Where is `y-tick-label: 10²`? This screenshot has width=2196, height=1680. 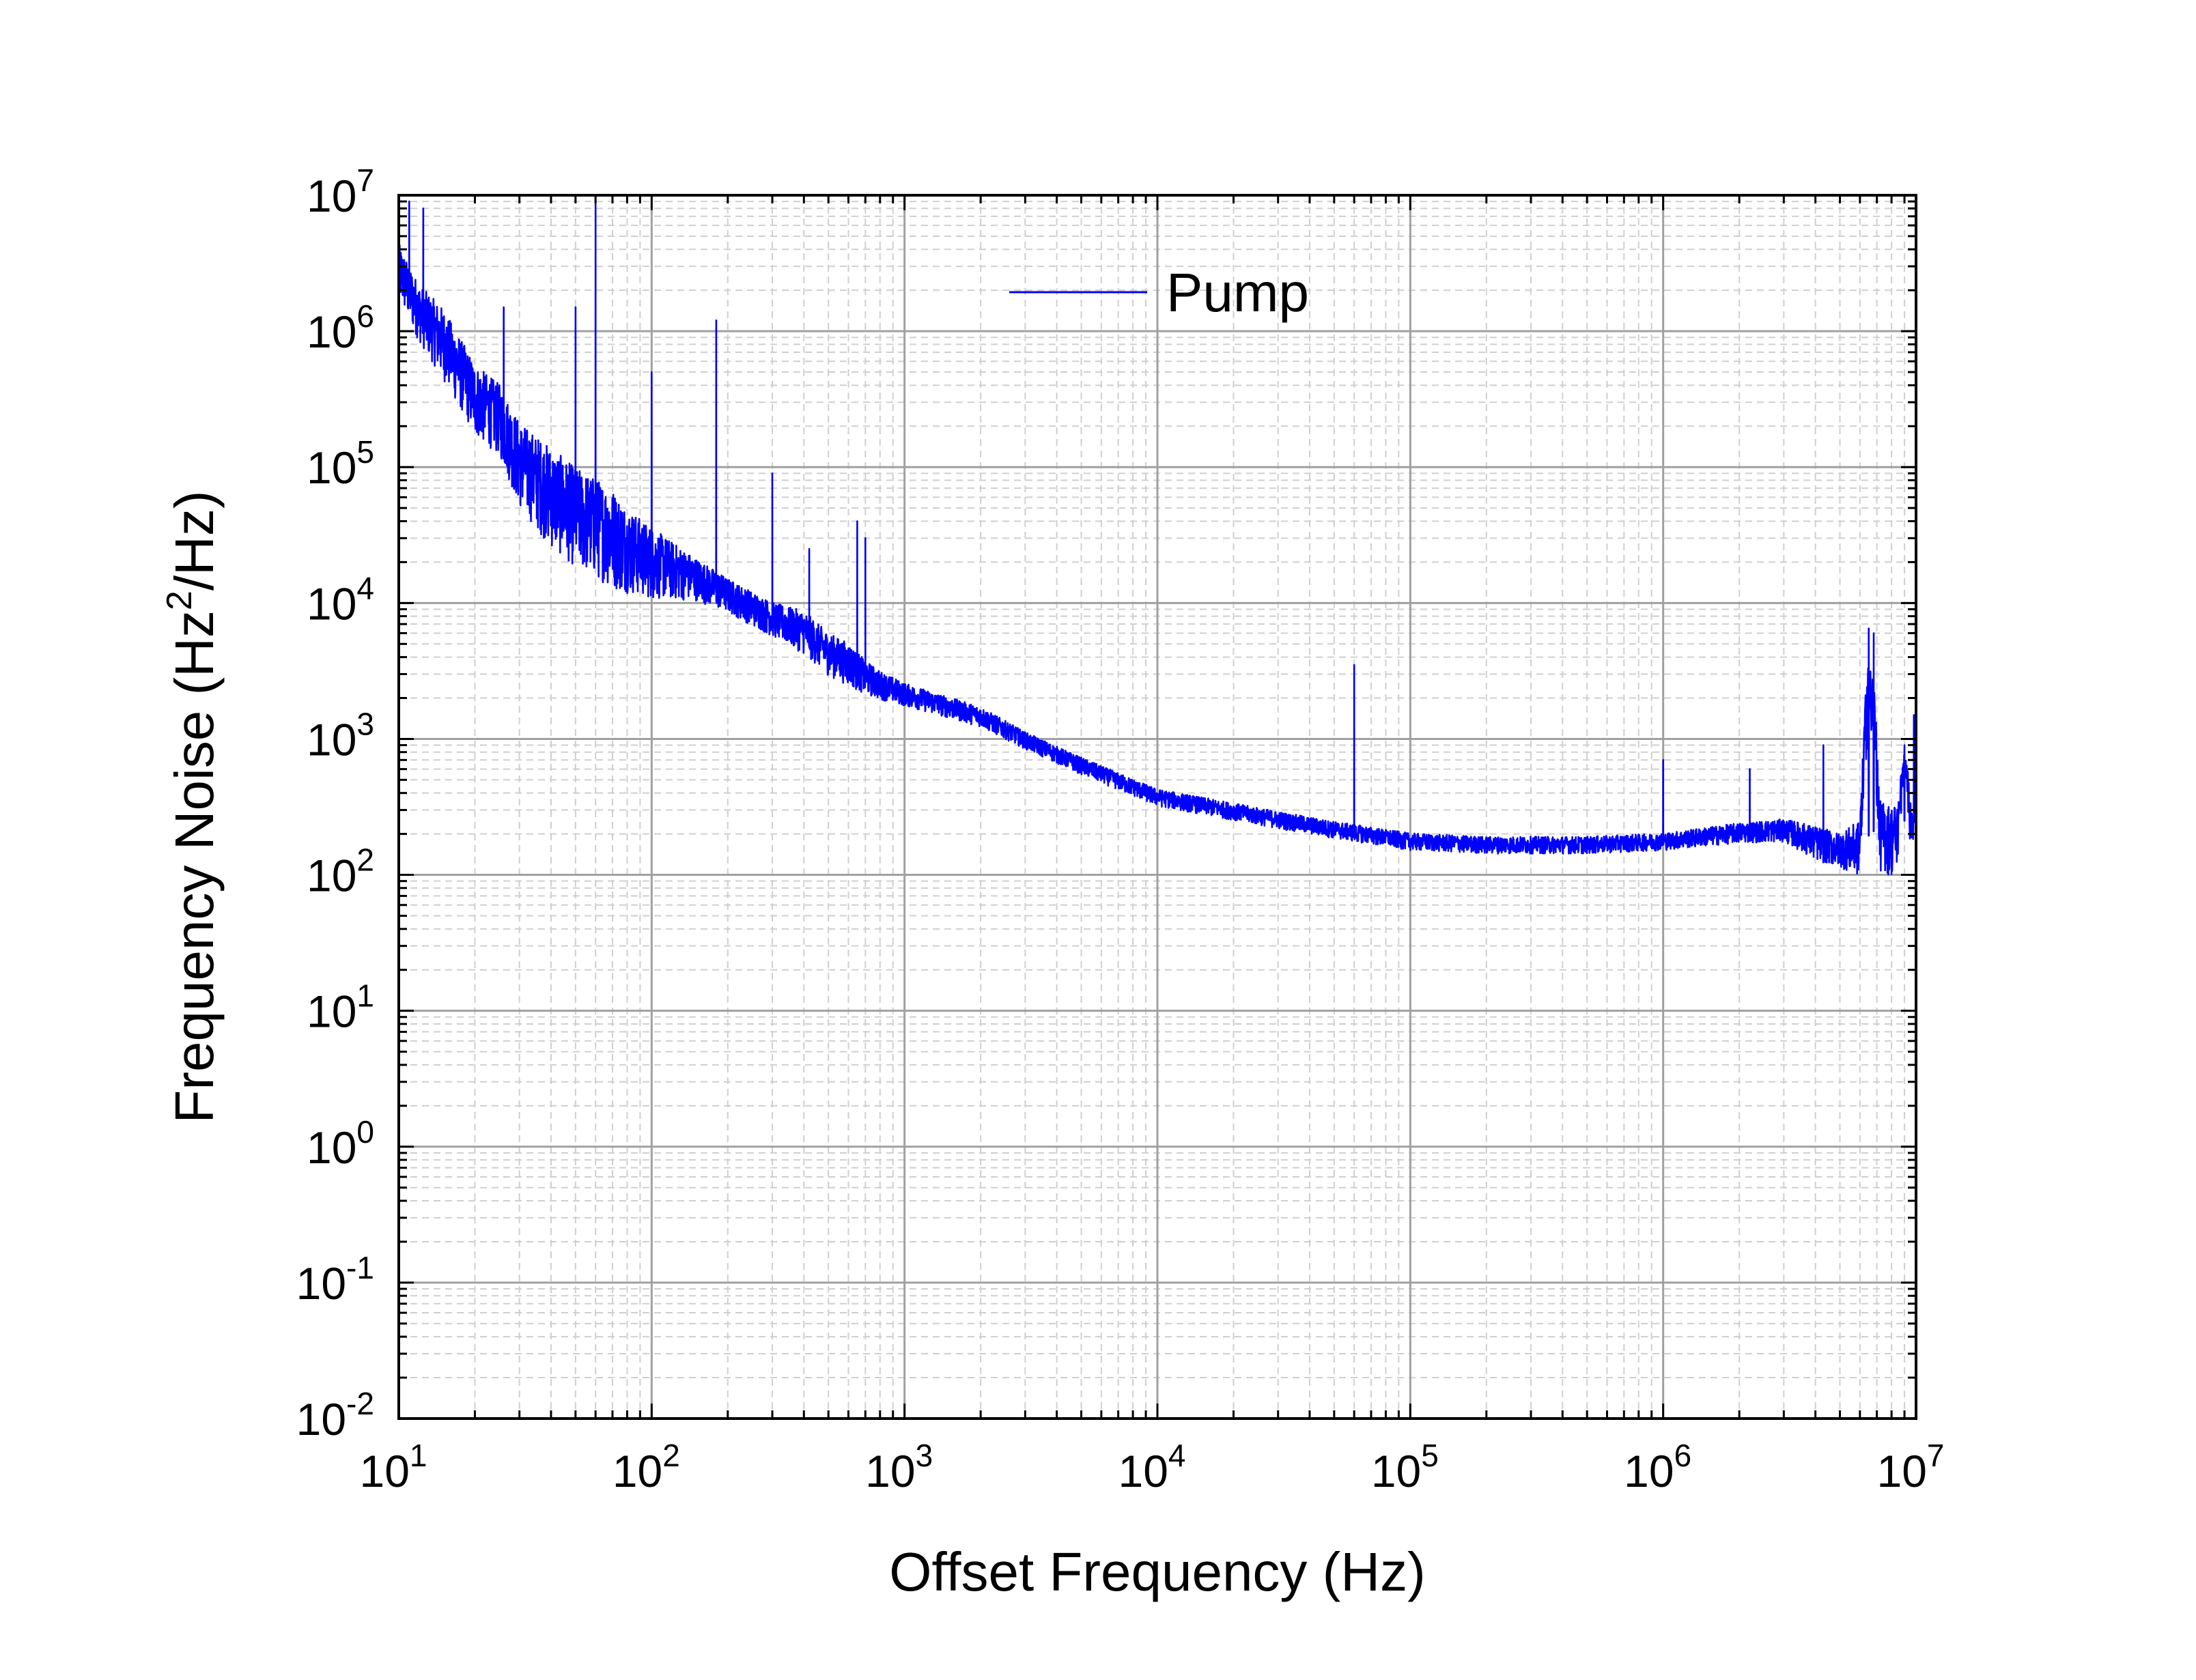
y-tick-label: 10² is located at coordinates (341, 871).